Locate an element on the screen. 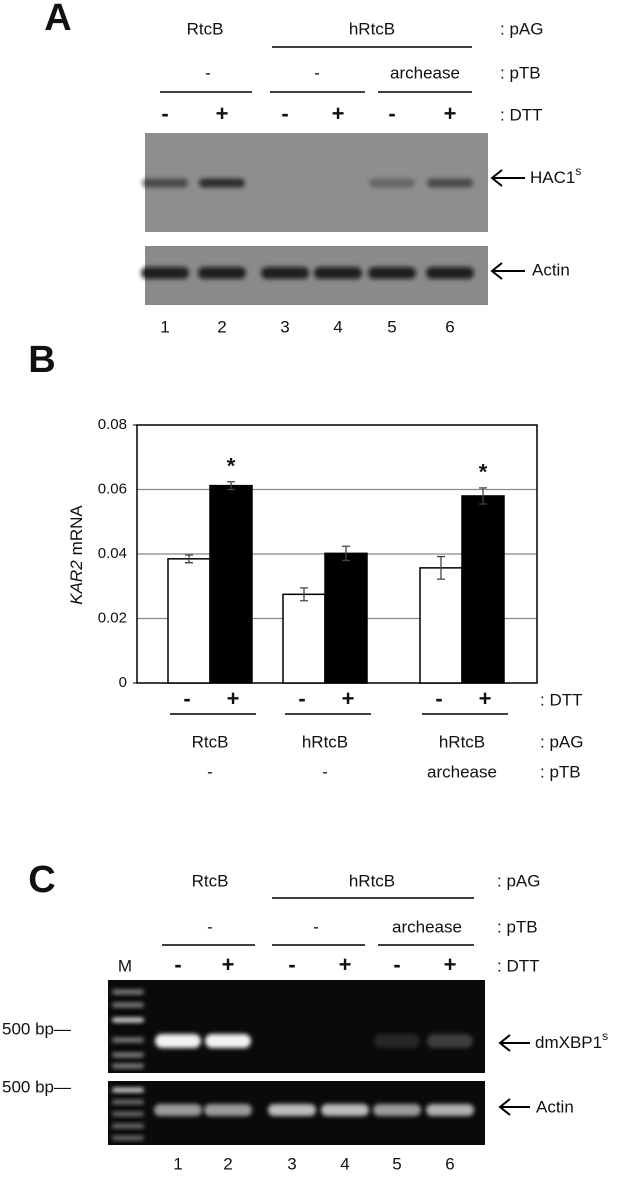  lane-number: 1 is located at coordinates (177, 1163).